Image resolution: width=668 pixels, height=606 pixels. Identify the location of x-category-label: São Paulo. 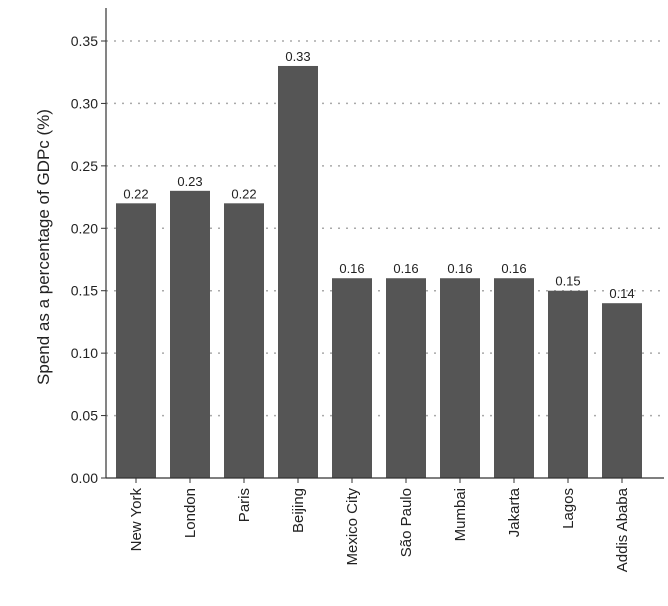
(406, 522).